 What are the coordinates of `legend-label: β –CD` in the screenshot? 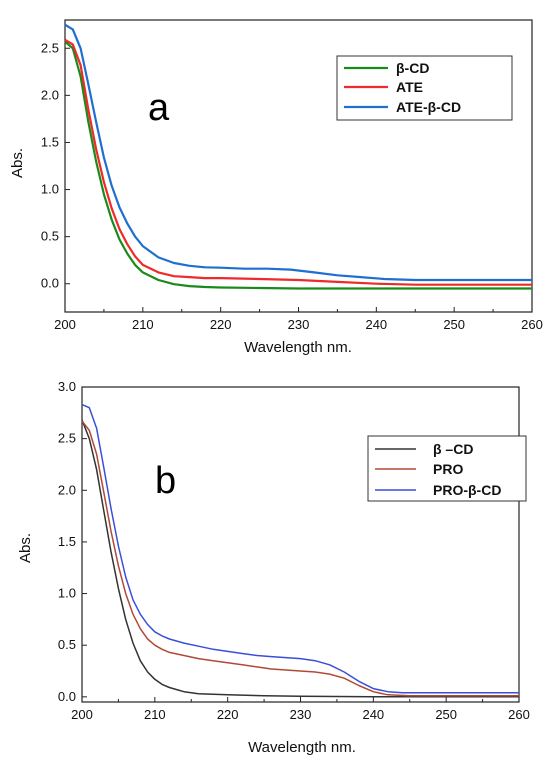 It's located at (453, 449).